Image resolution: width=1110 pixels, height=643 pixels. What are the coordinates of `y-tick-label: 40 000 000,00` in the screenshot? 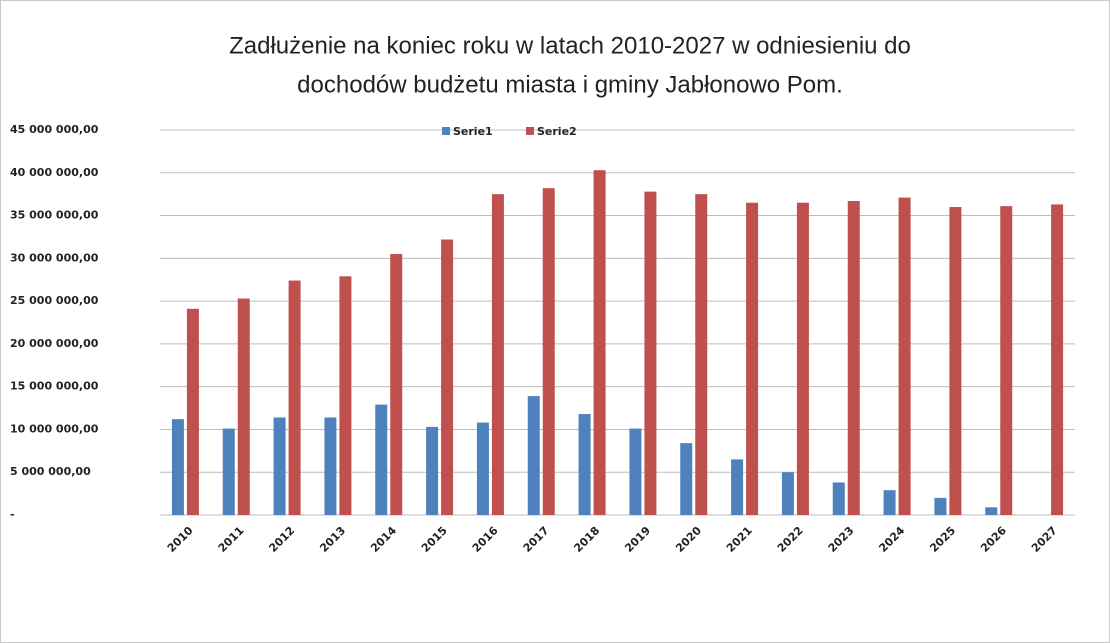 It's located at (54, 172).